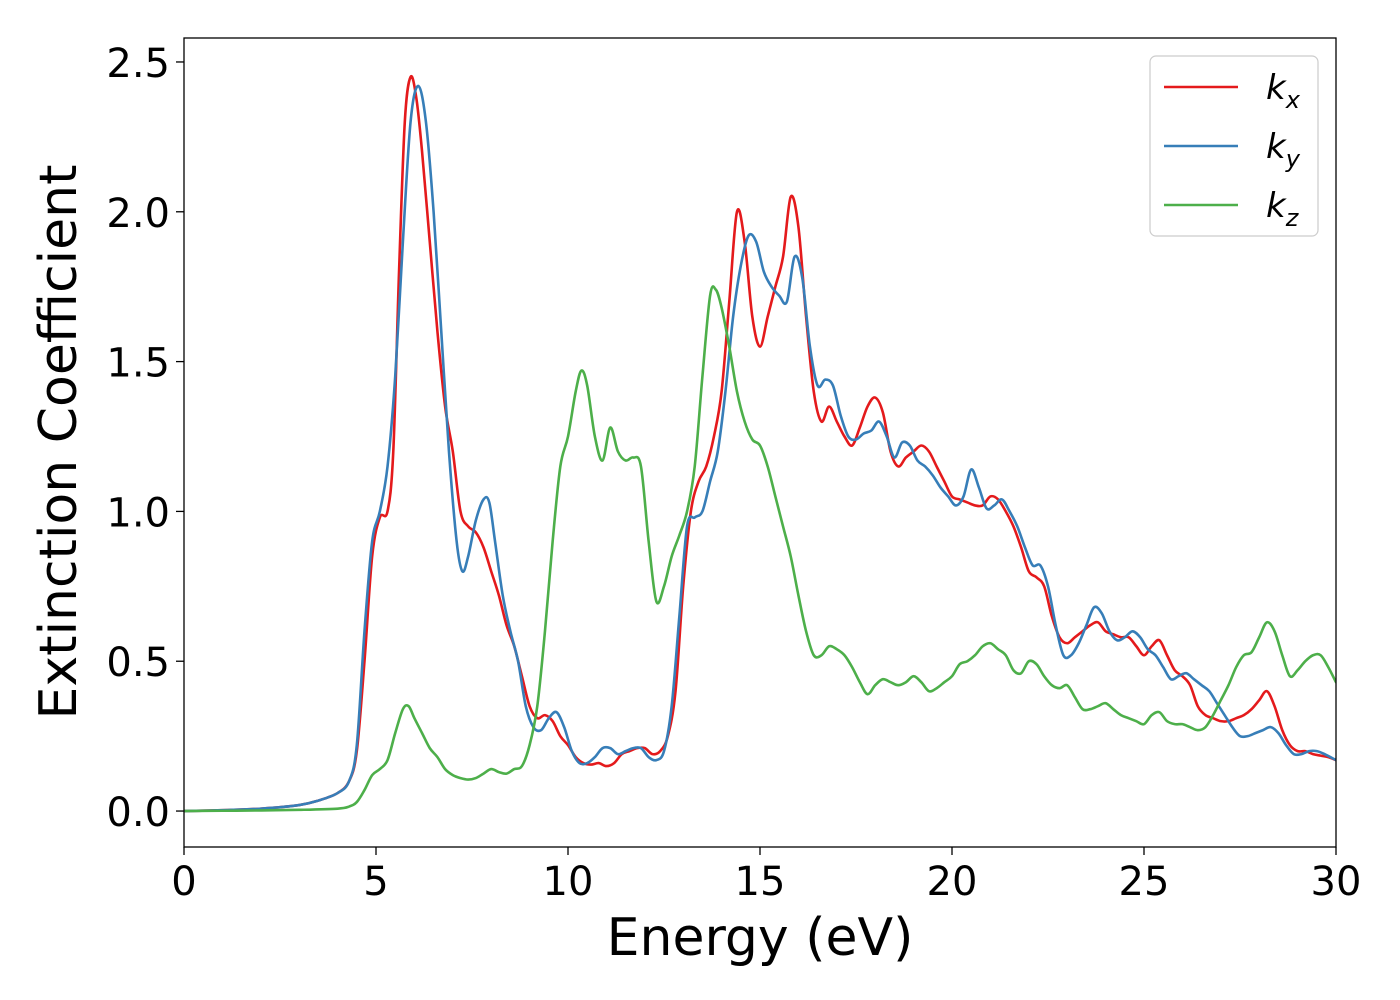 The width and height of the screenshot is (1400, 1000). I want to click on x-tick-label: 20, so click(952, 882).